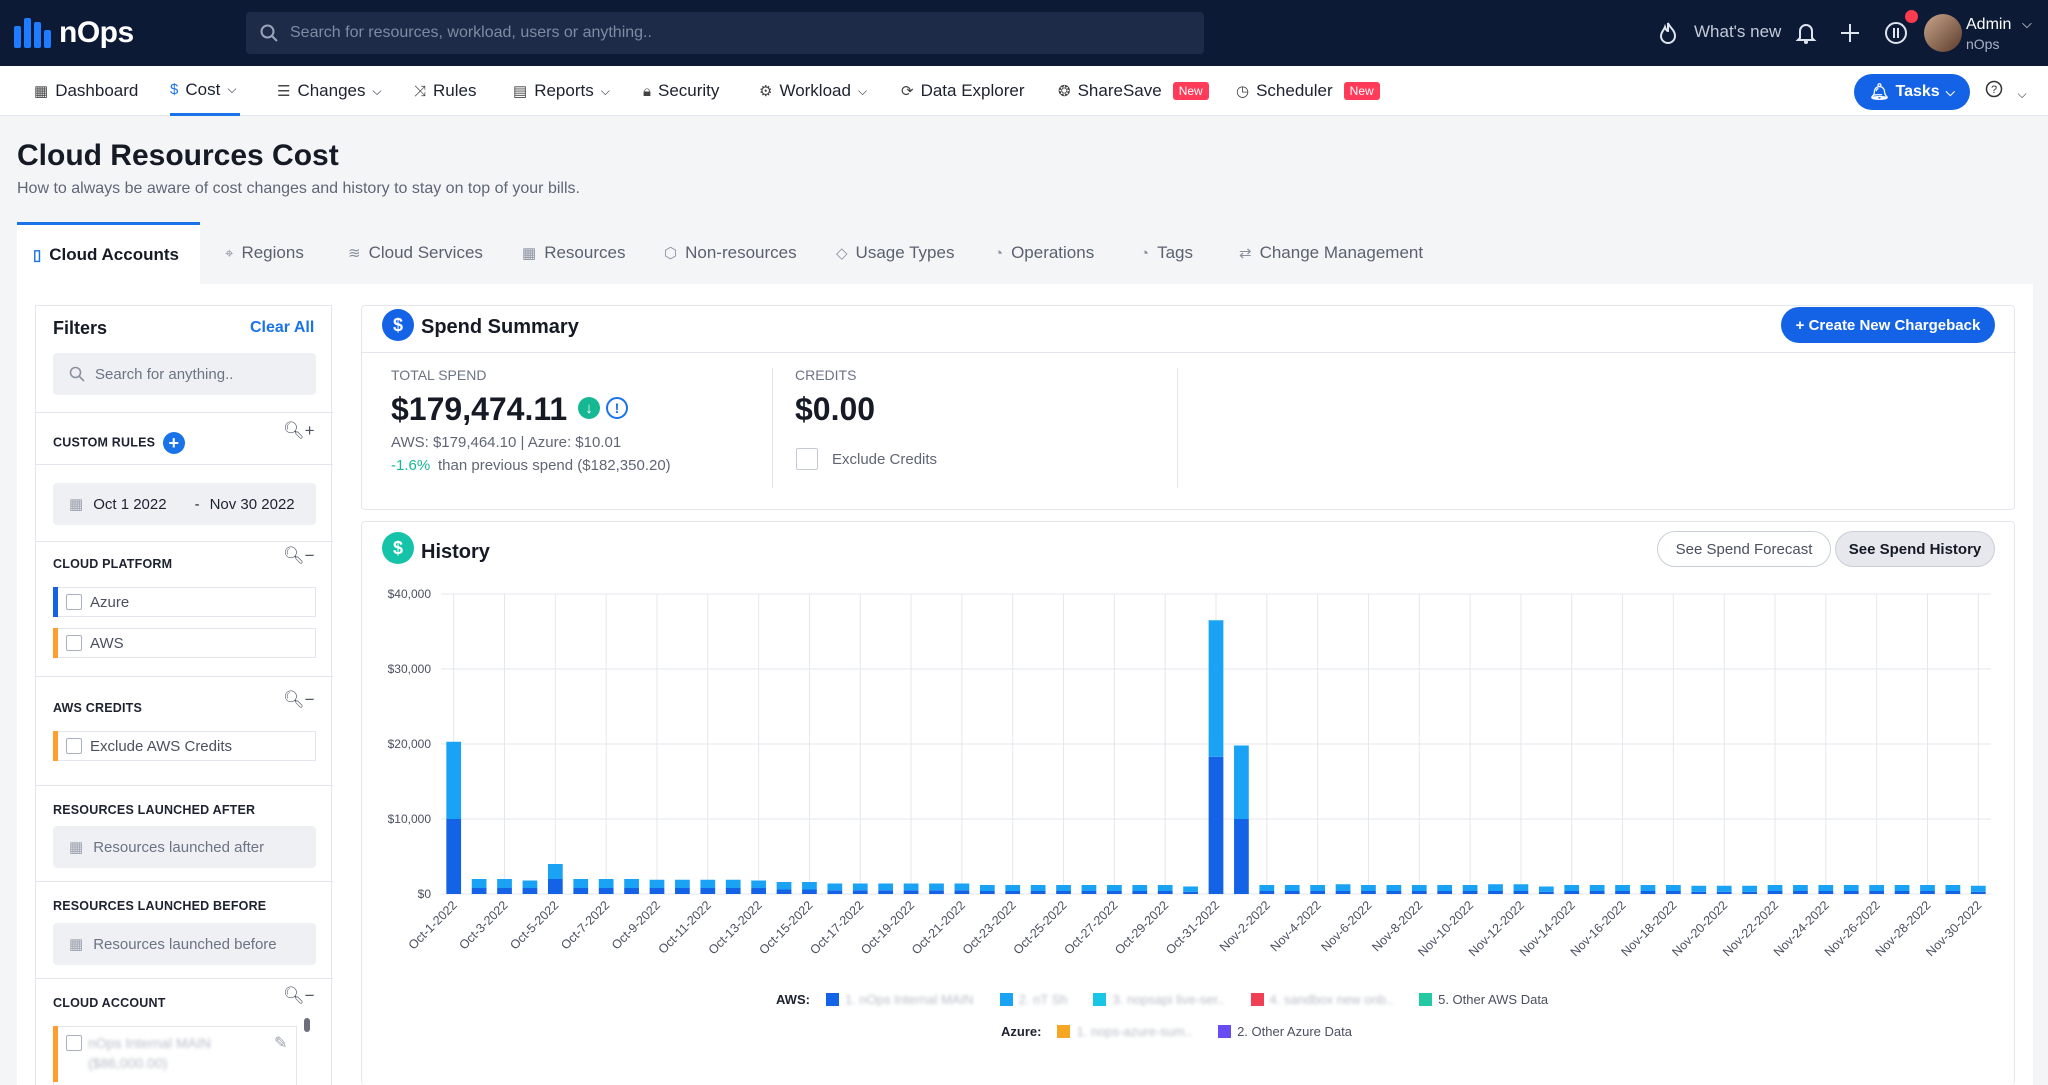  I want to click on nav-reports: ▤ Reports ⌵, so click(561, 91).